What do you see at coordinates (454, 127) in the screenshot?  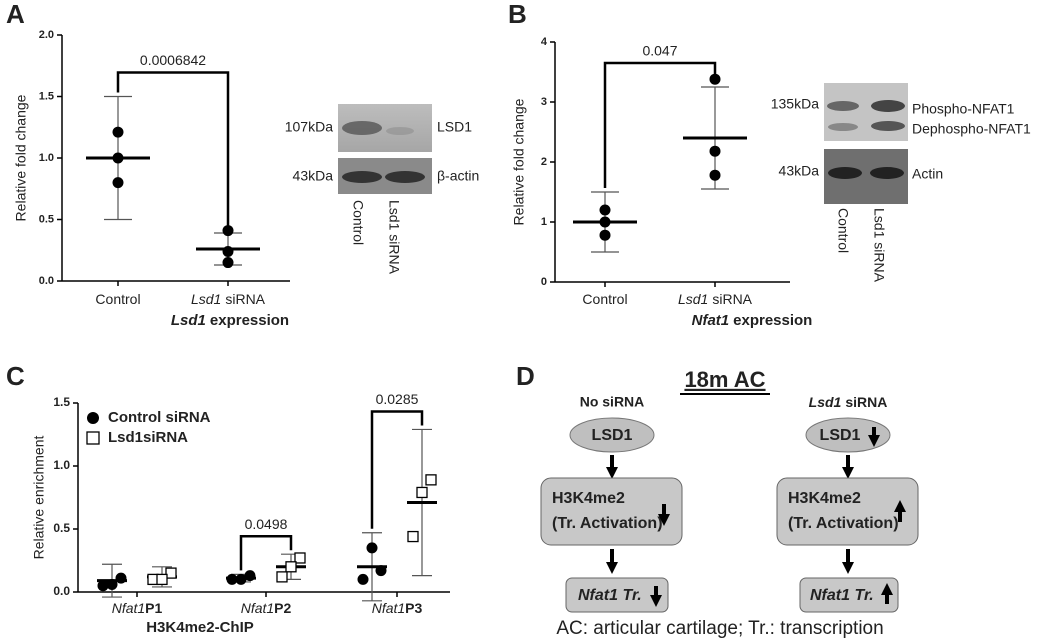 I see `protein-label: LSD1` at bounding box center [454, 127].